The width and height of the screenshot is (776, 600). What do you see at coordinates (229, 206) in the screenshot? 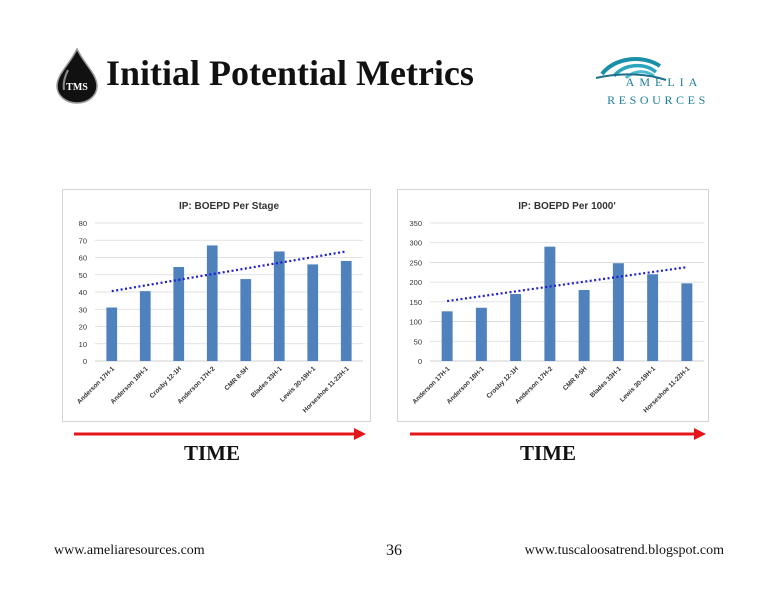
I see `chart-title: IP: BOEPD Per Stage` at bounding box center [229, 206].